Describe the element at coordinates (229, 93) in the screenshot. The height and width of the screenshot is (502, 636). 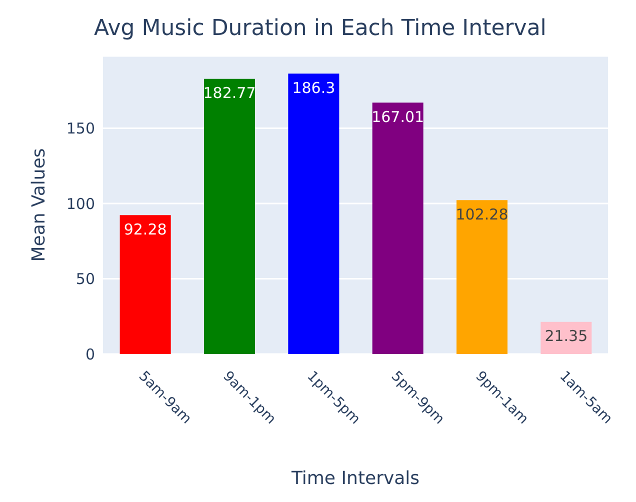
I see `data-label: 182.77` at that location.